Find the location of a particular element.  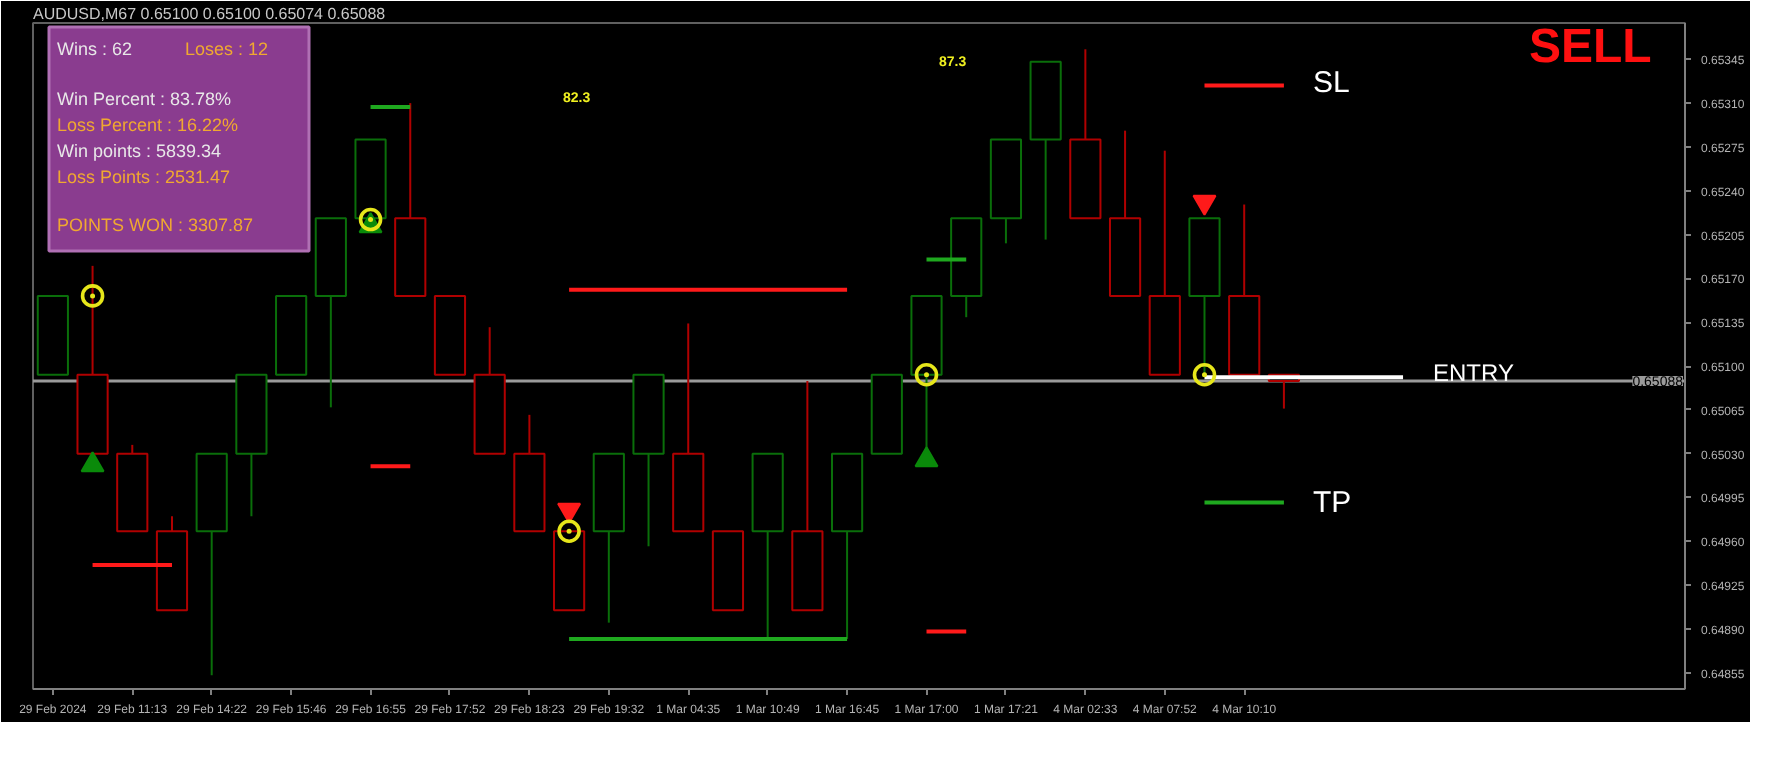

annotation: SL is located at coordinates (1331, 83).